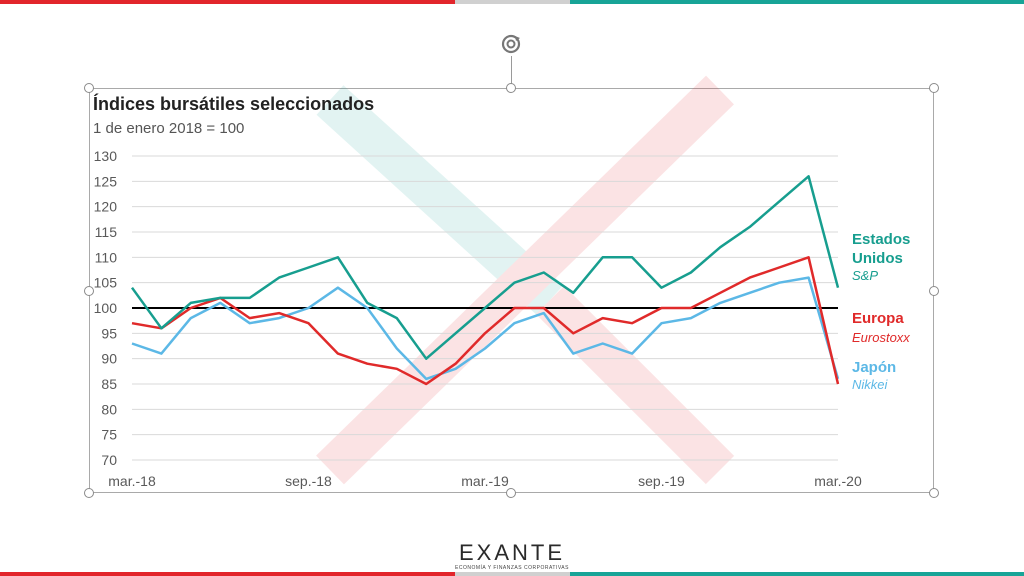 The image size is (1024, 576). What do you see at coordinates (89, 493) in the screenshot?
I see `resize-handle-bottom-left` at bounding box center [89, 493].